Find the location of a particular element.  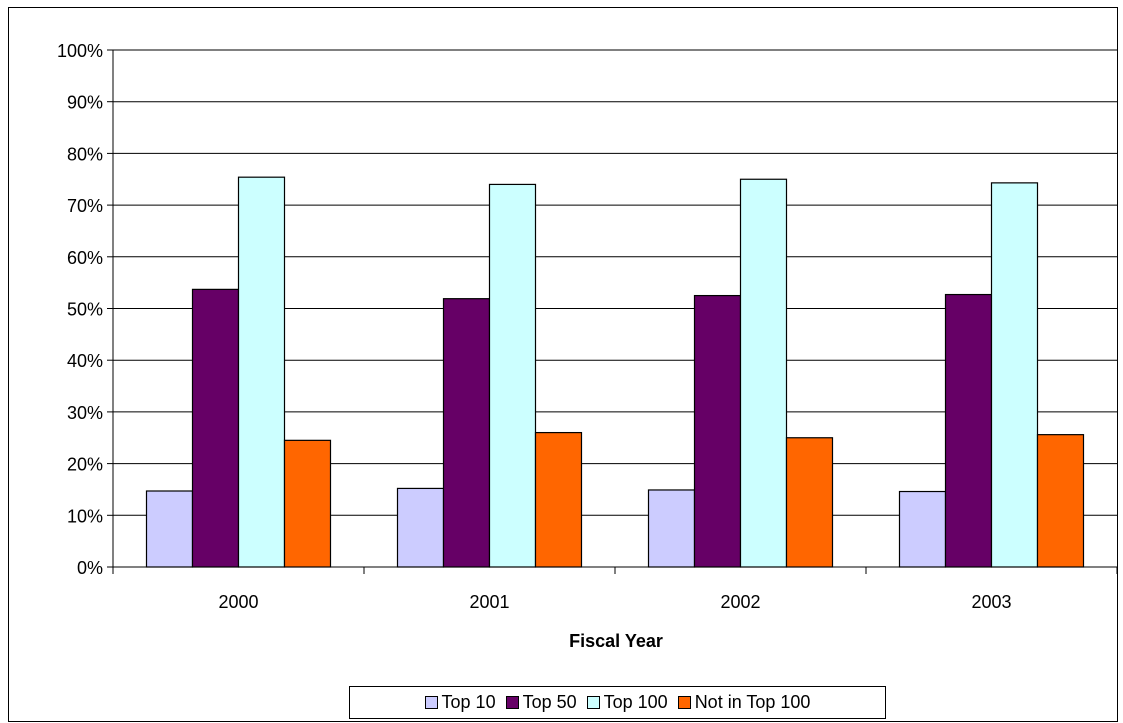

bar-top-50-2002 is located at coordinates (717, 431).